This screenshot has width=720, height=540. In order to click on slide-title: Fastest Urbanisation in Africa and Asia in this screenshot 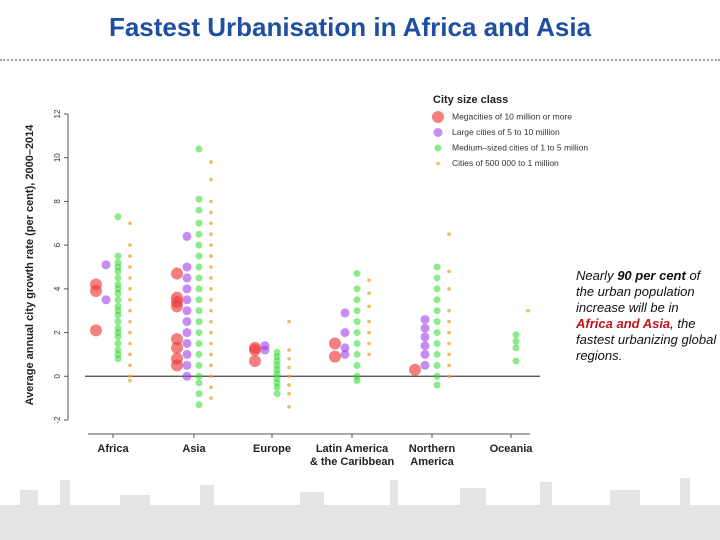, I will do `click(350, 27)`.